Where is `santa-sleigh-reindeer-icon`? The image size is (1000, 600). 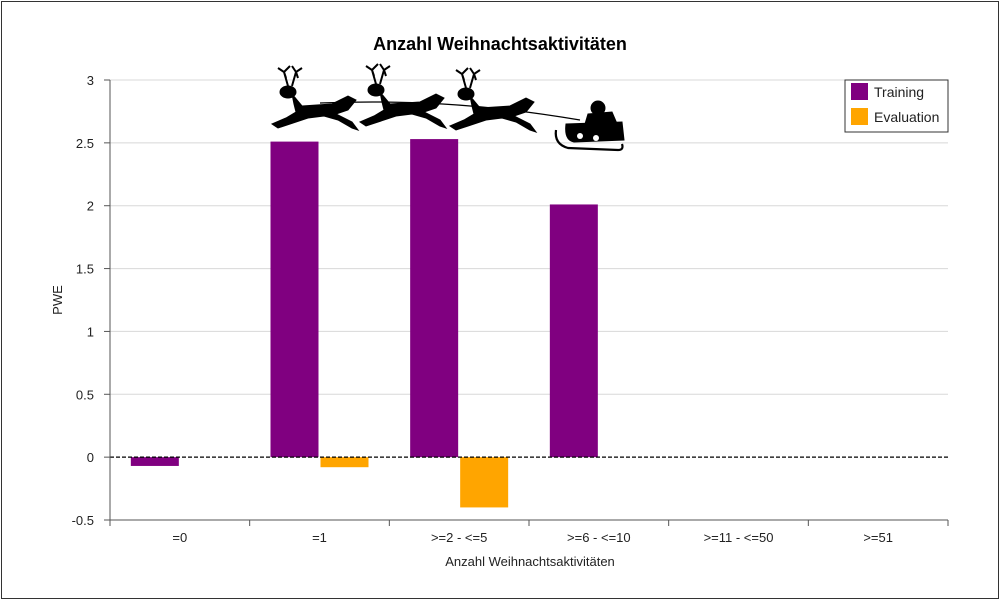 santa-sleigh-reindeer-icon is located at coordinates (447, 107).